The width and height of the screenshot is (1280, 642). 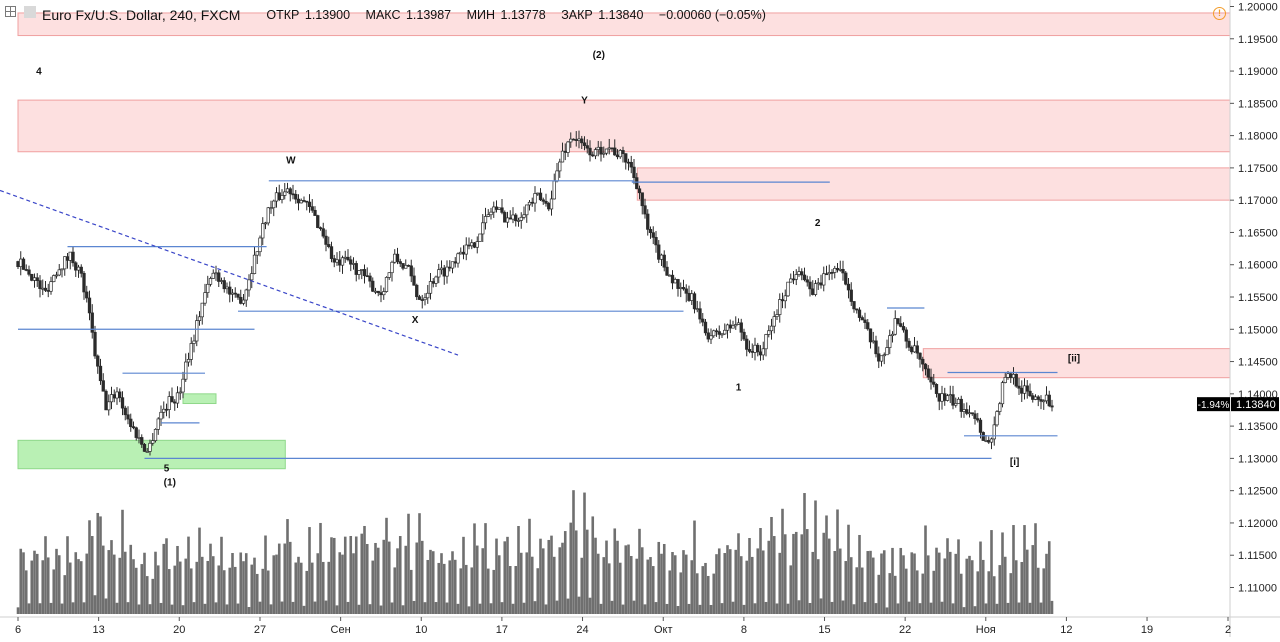 I want to click on time-tick-label: 12, so click(x=1066, y=630).